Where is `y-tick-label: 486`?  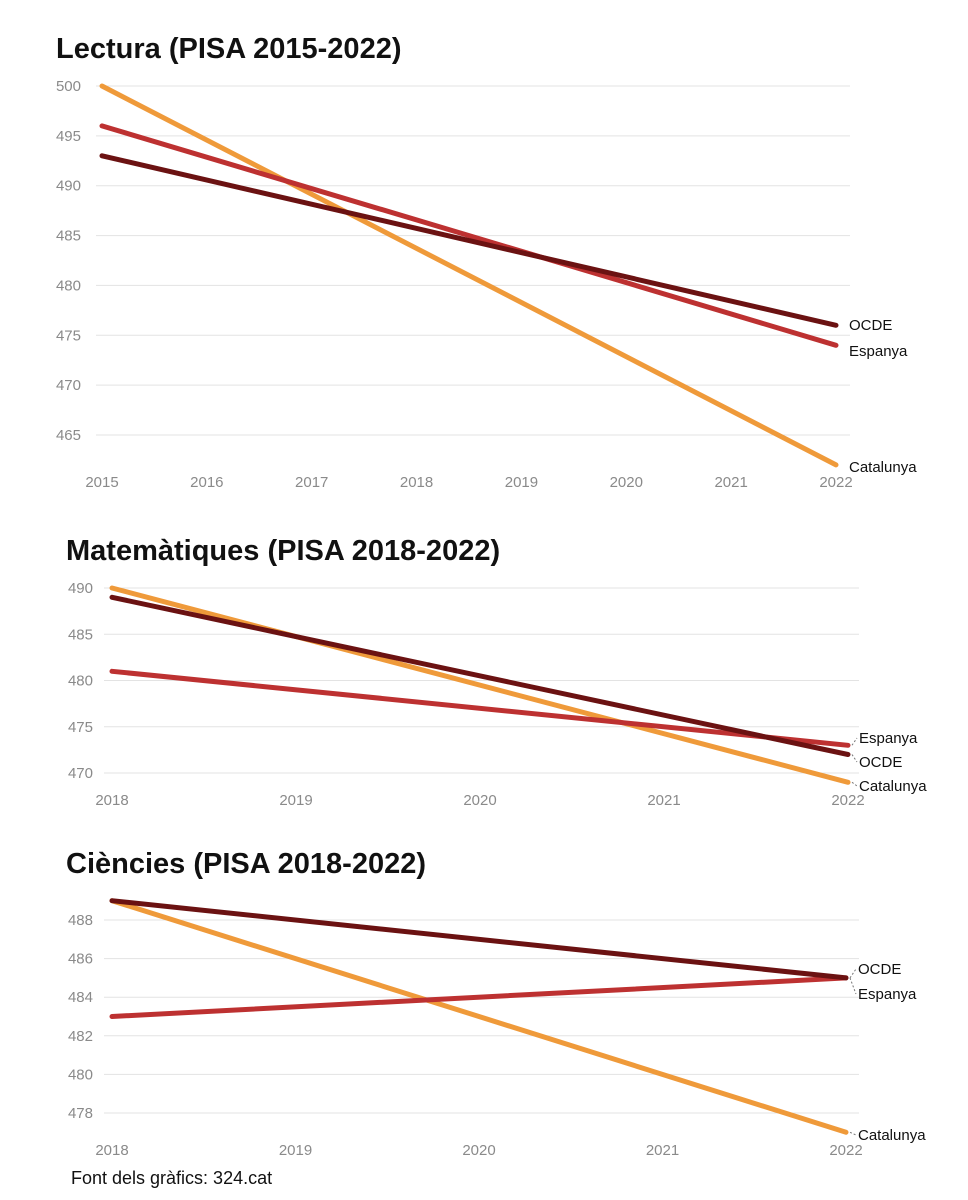 y-tick-label: 486 is located at coordinates (80, 959).